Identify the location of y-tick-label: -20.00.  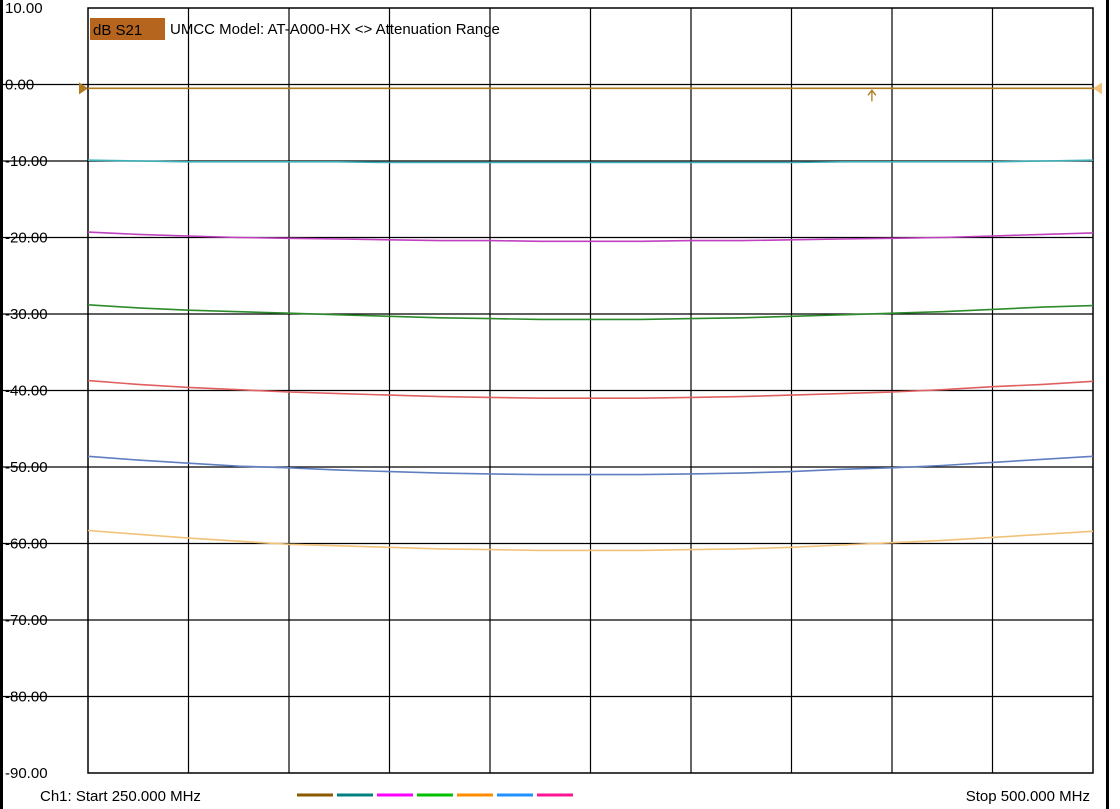
(26, 238).